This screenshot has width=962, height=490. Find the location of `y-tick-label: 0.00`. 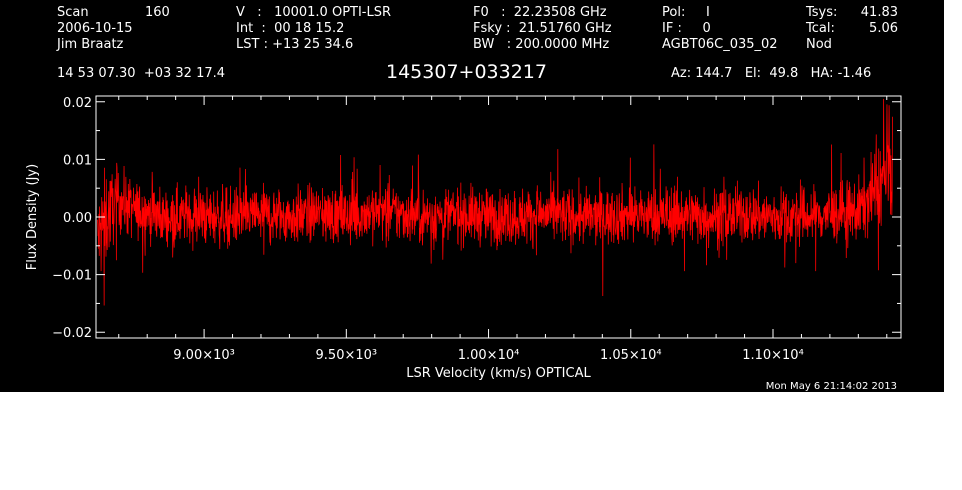

y-tick-label: 0.00 is located at coordinates (77, 218).